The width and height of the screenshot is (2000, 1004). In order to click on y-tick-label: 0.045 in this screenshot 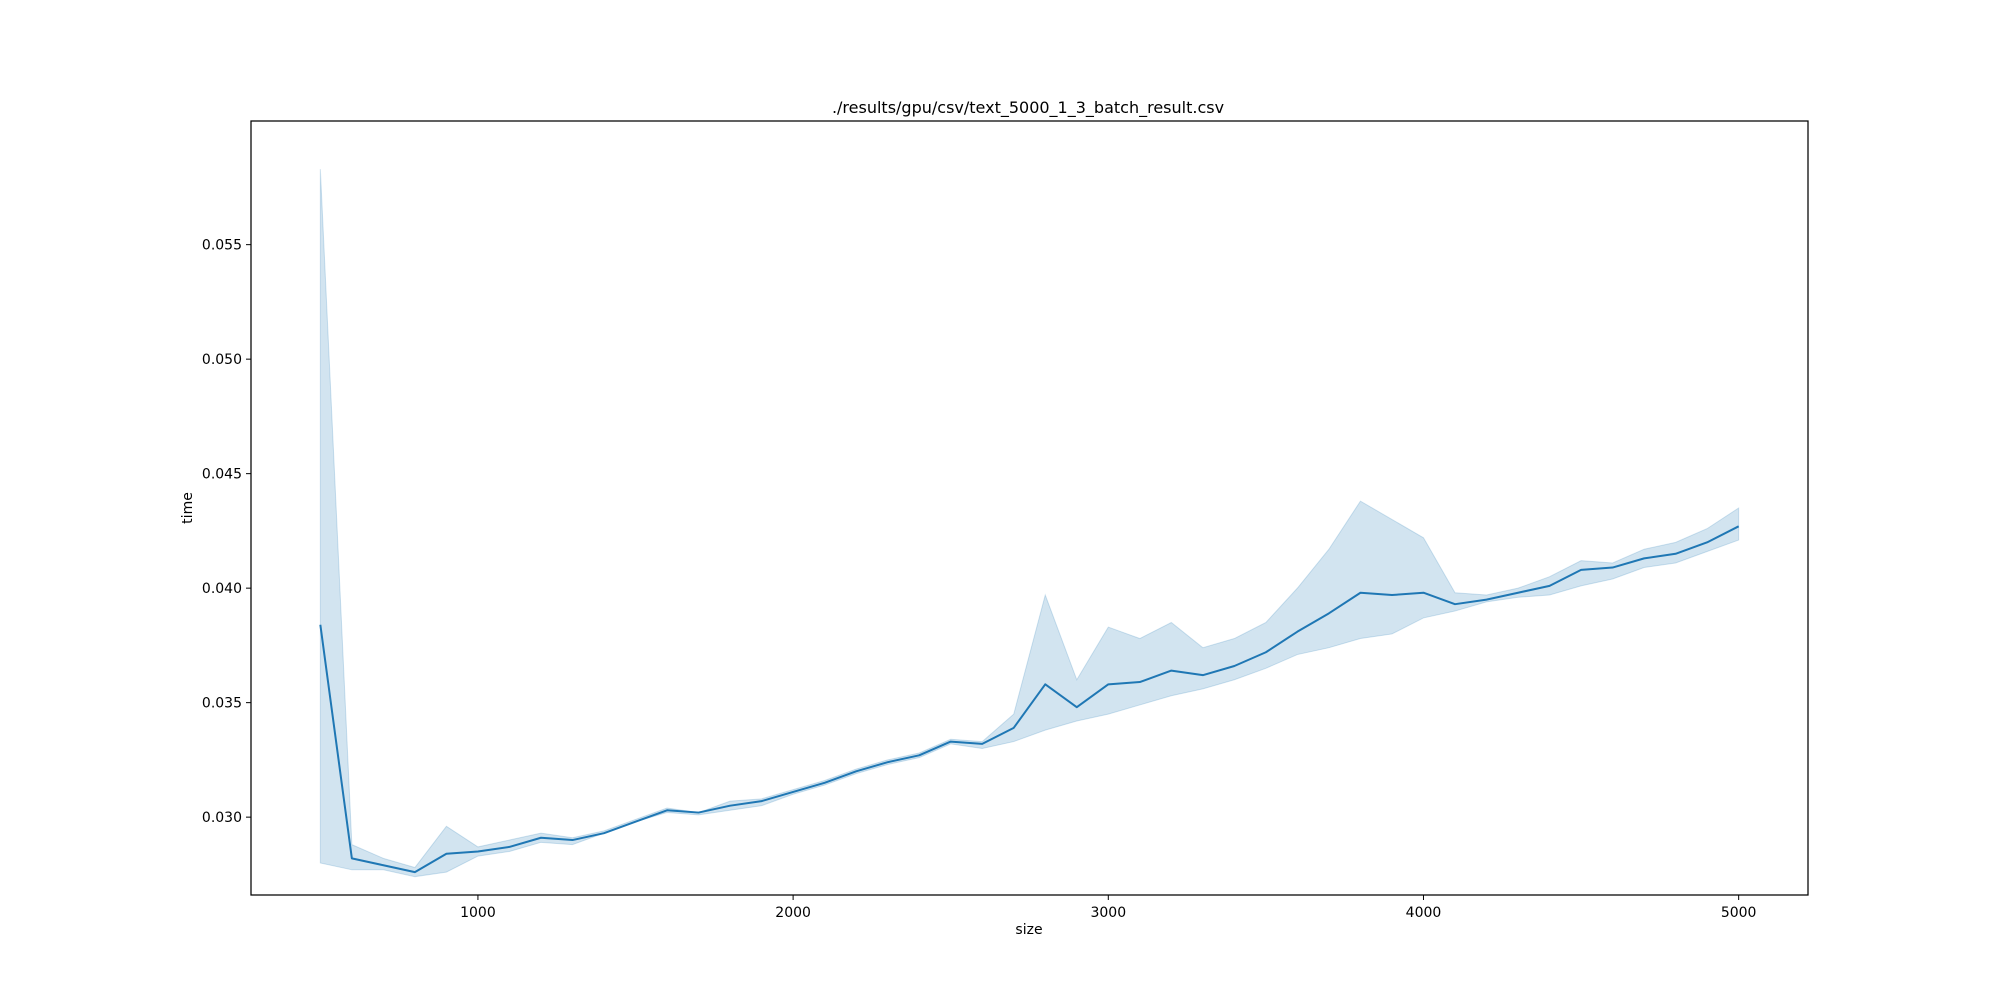, I will do `click(222, 475)`.